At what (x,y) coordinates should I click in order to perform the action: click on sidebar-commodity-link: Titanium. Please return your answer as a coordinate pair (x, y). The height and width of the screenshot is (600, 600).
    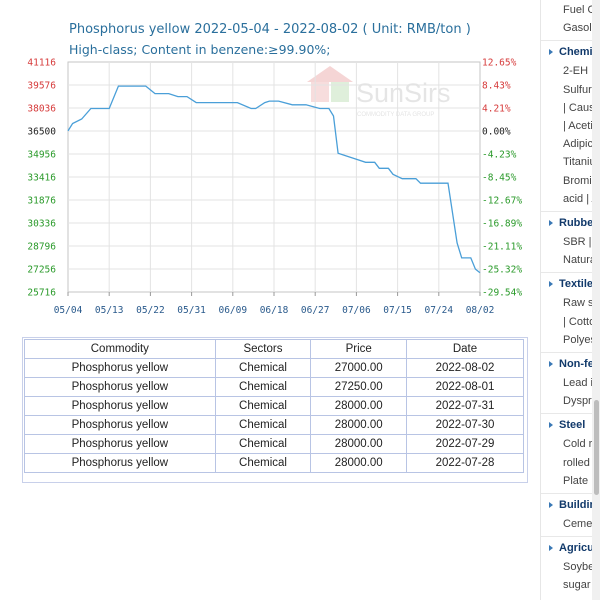
    Looking at the image, I should click on (581, 162).